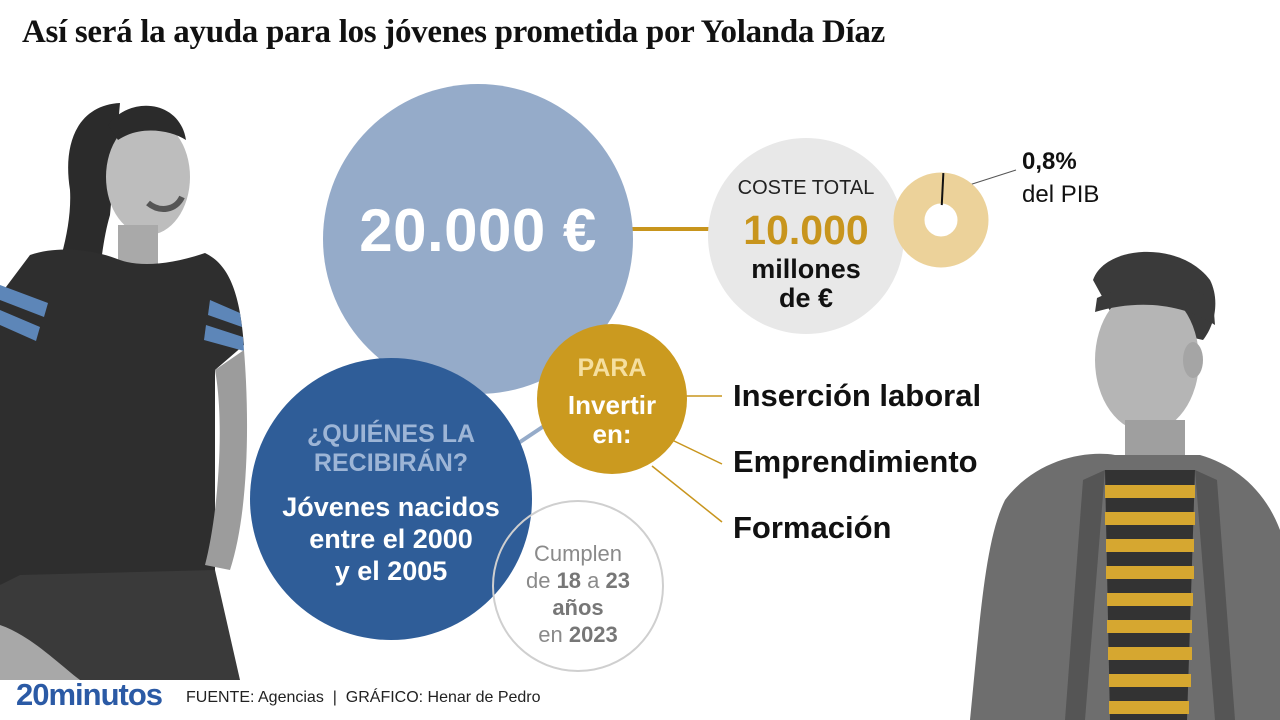 This screenshot has width=1280, height=720. I want to click on age-line1: Cumplen, so click(578, 553).